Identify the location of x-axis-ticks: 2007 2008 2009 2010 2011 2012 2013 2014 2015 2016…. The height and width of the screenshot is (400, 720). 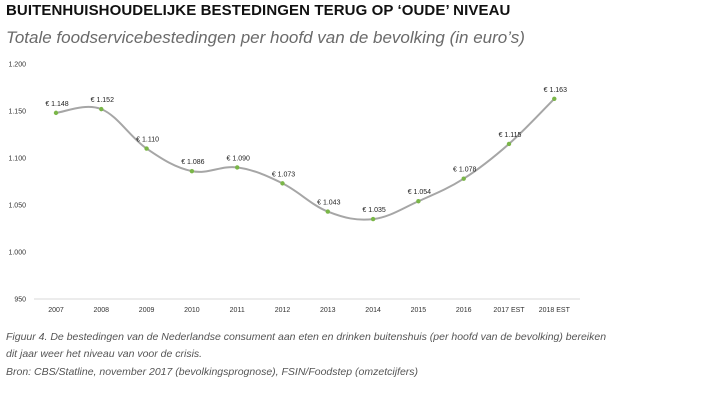
(309, 310).